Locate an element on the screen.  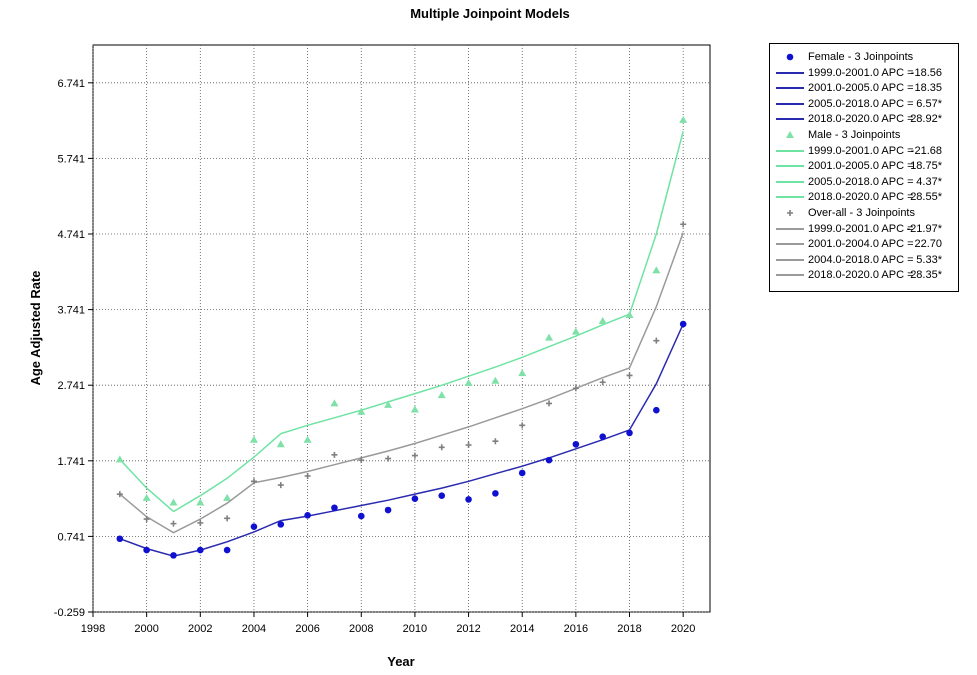
legend-segment-entry: 2001.0-2005.0 APC = 18.35 is located at coordinates (864, 88).